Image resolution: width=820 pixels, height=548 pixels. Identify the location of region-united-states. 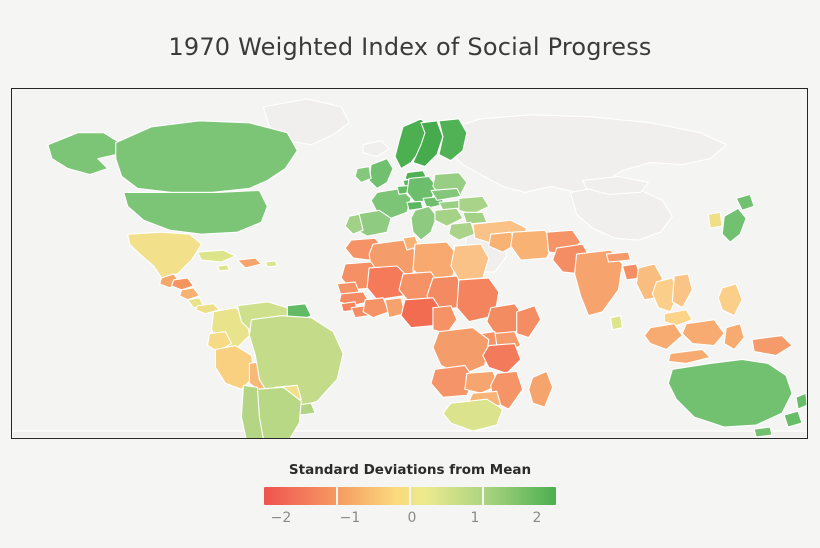
(195, 212).